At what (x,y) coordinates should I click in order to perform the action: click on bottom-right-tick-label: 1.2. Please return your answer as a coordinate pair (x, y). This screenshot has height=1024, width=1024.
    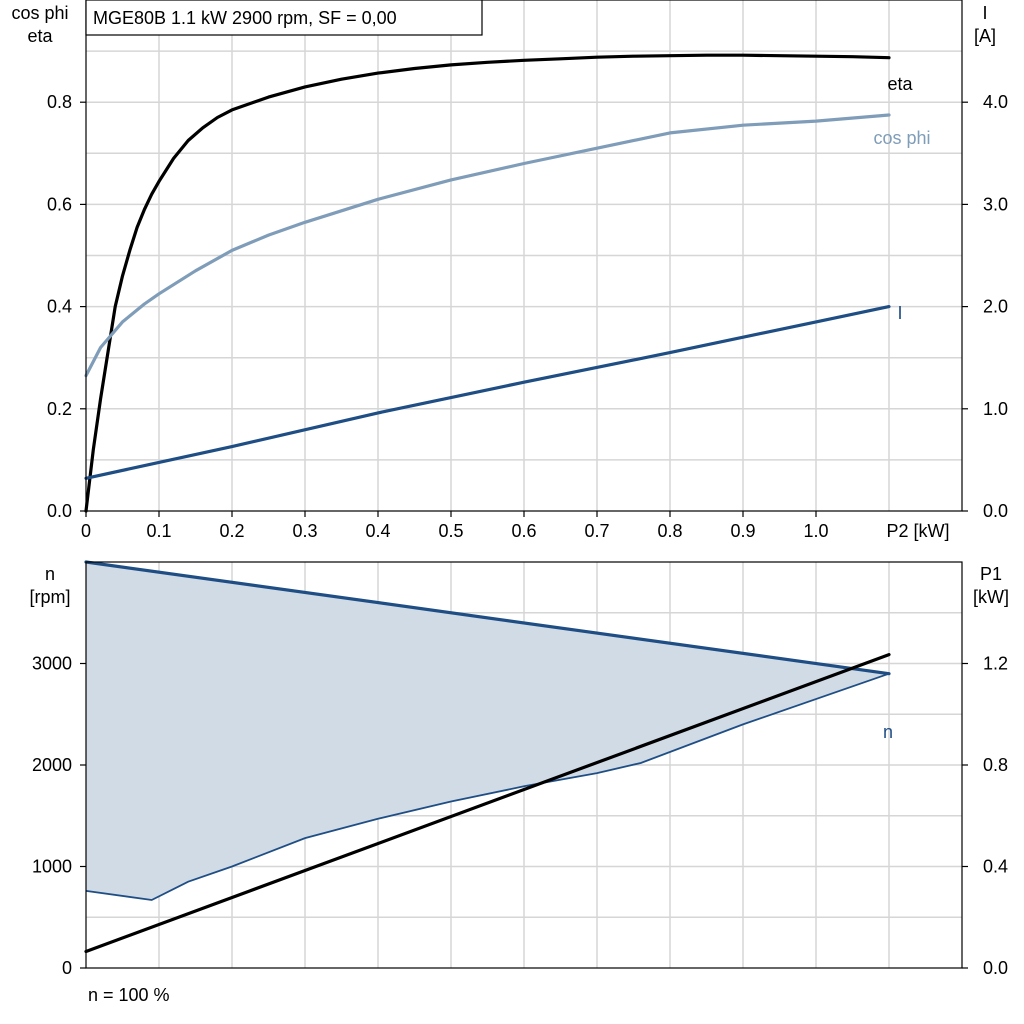
    Looking at the image, I should click on (995, 664).